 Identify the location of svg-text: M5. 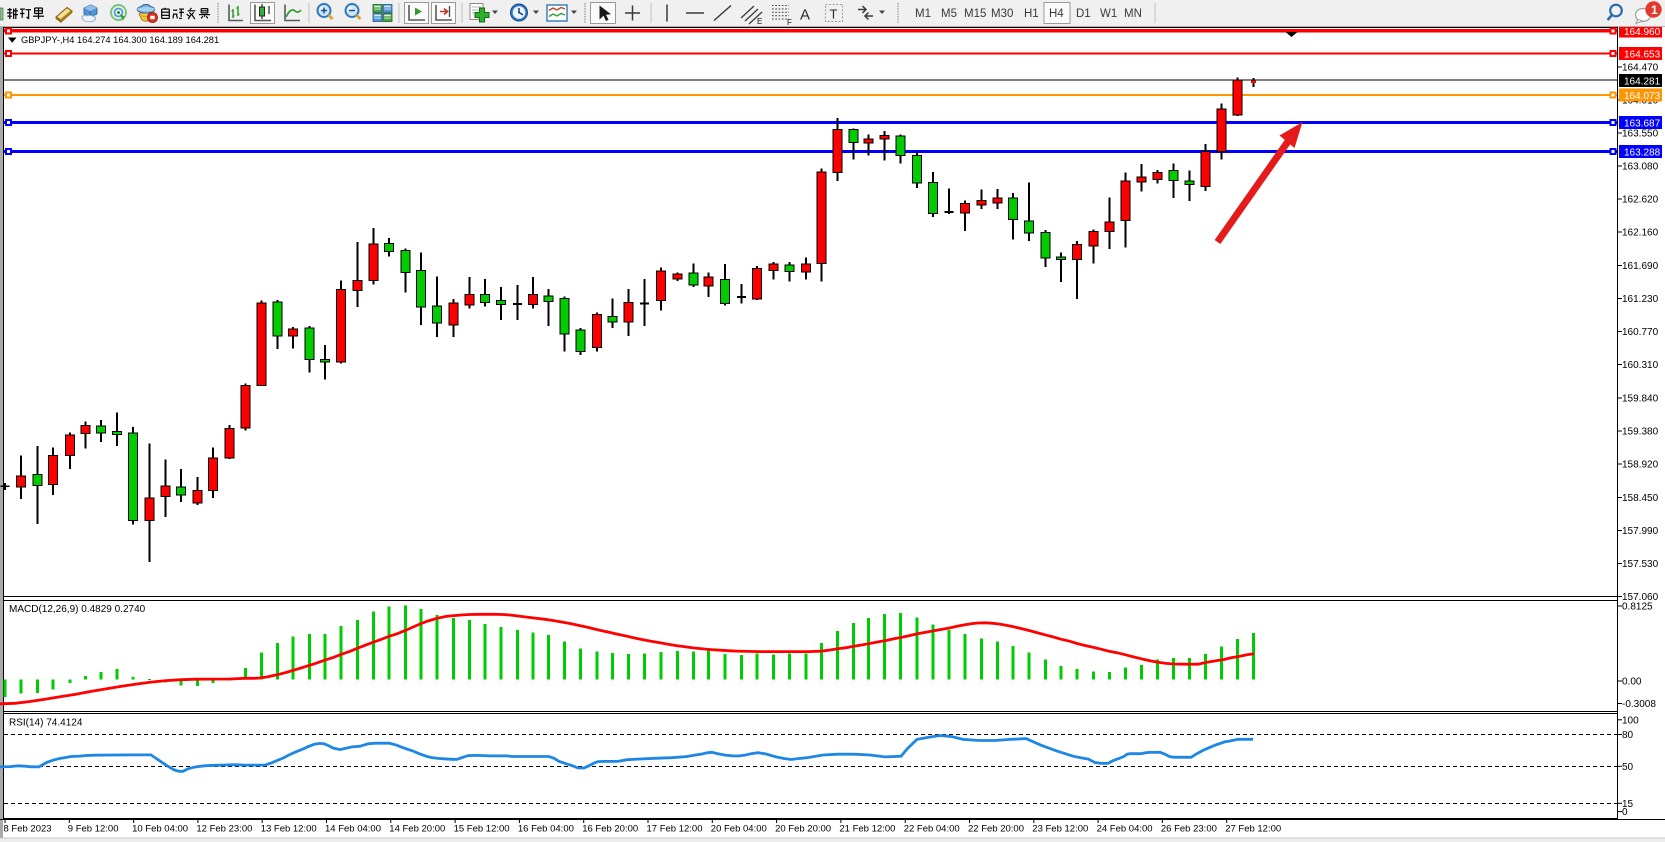
(949, 14).